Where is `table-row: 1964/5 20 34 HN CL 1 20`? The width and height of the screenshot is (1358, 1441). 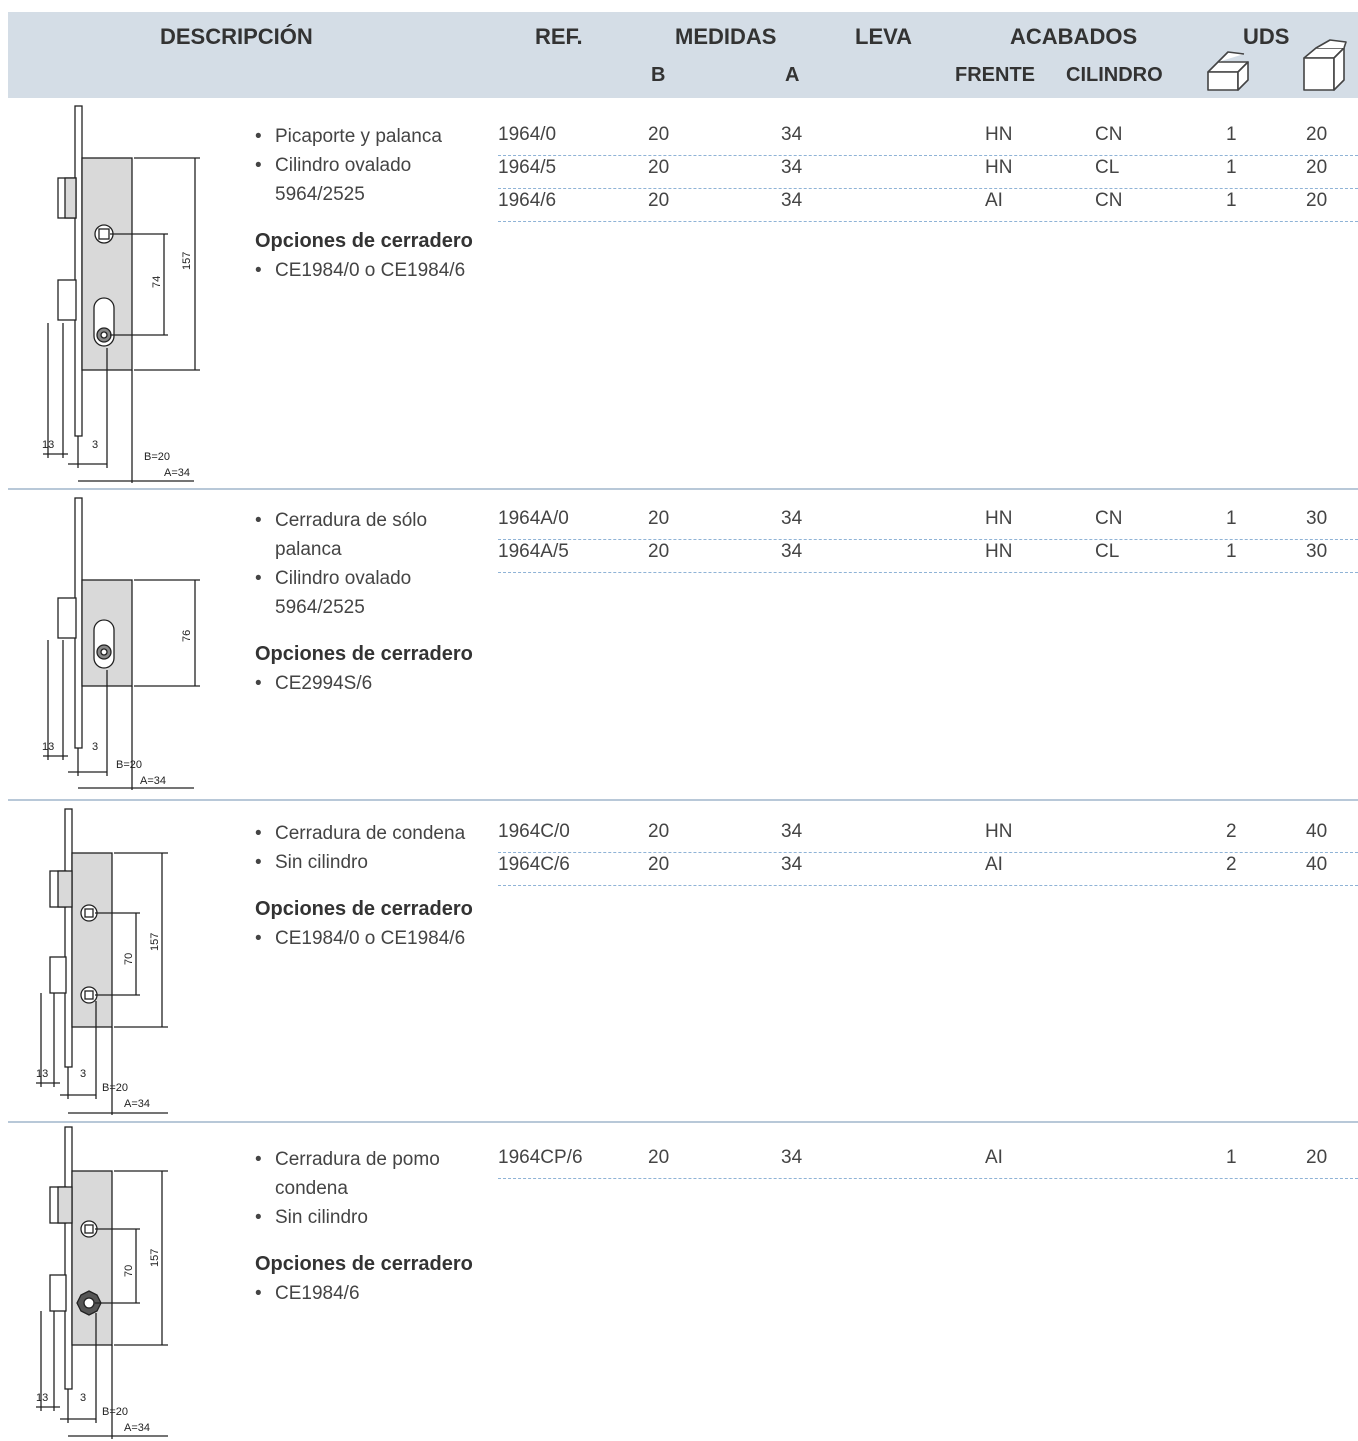
table-row: 1964/5 20 34 HN CL 1 20 is located at coordinates (928, 172).